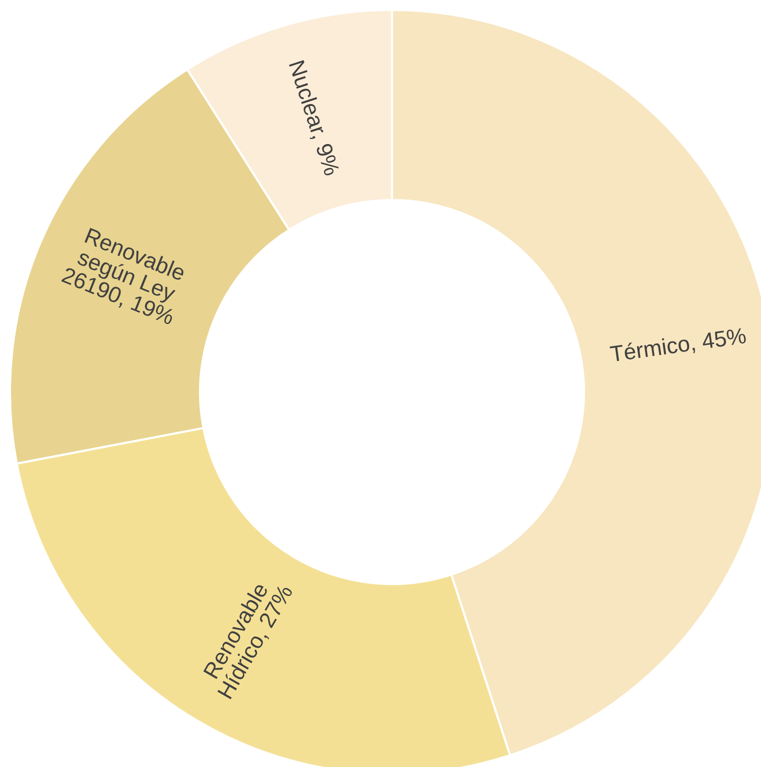  Describe the element at coordinates (313, 119) in the screenshot. I see `slice-label: Nuclear, 9%` at that location.